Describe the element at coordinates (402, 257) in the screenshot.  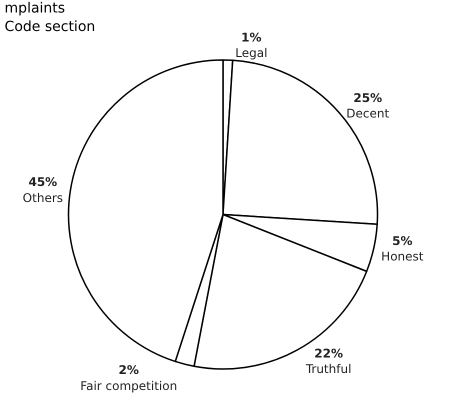
I see `slice-label: Honest` at that location.